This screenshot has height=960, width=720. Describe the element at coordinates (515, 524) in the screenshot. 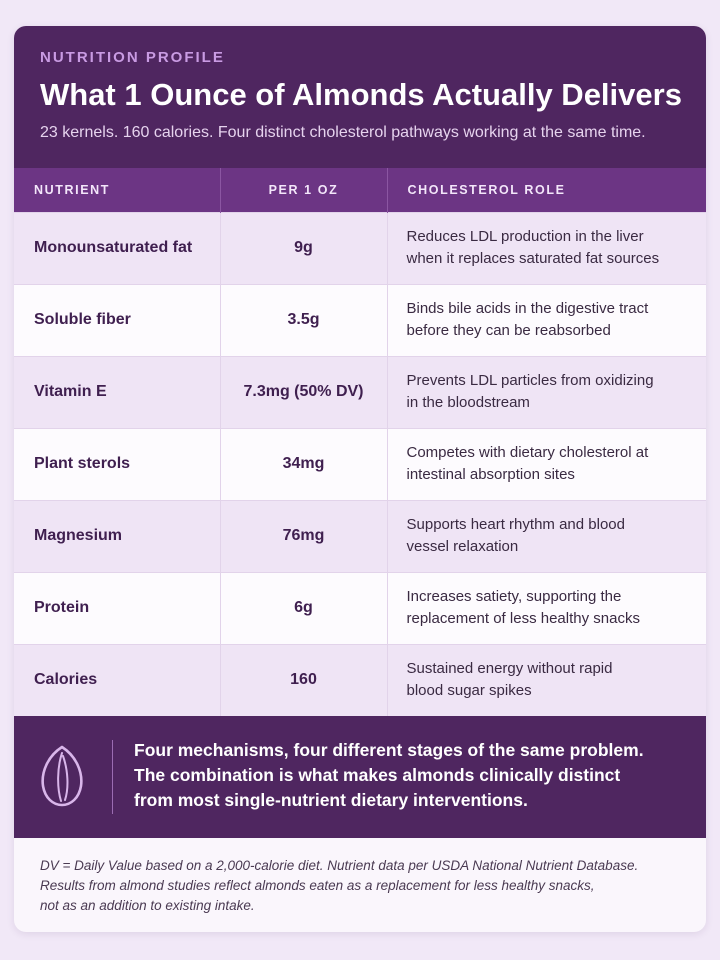

I see `role-line: Supports heart rhythm and blood` at that location.